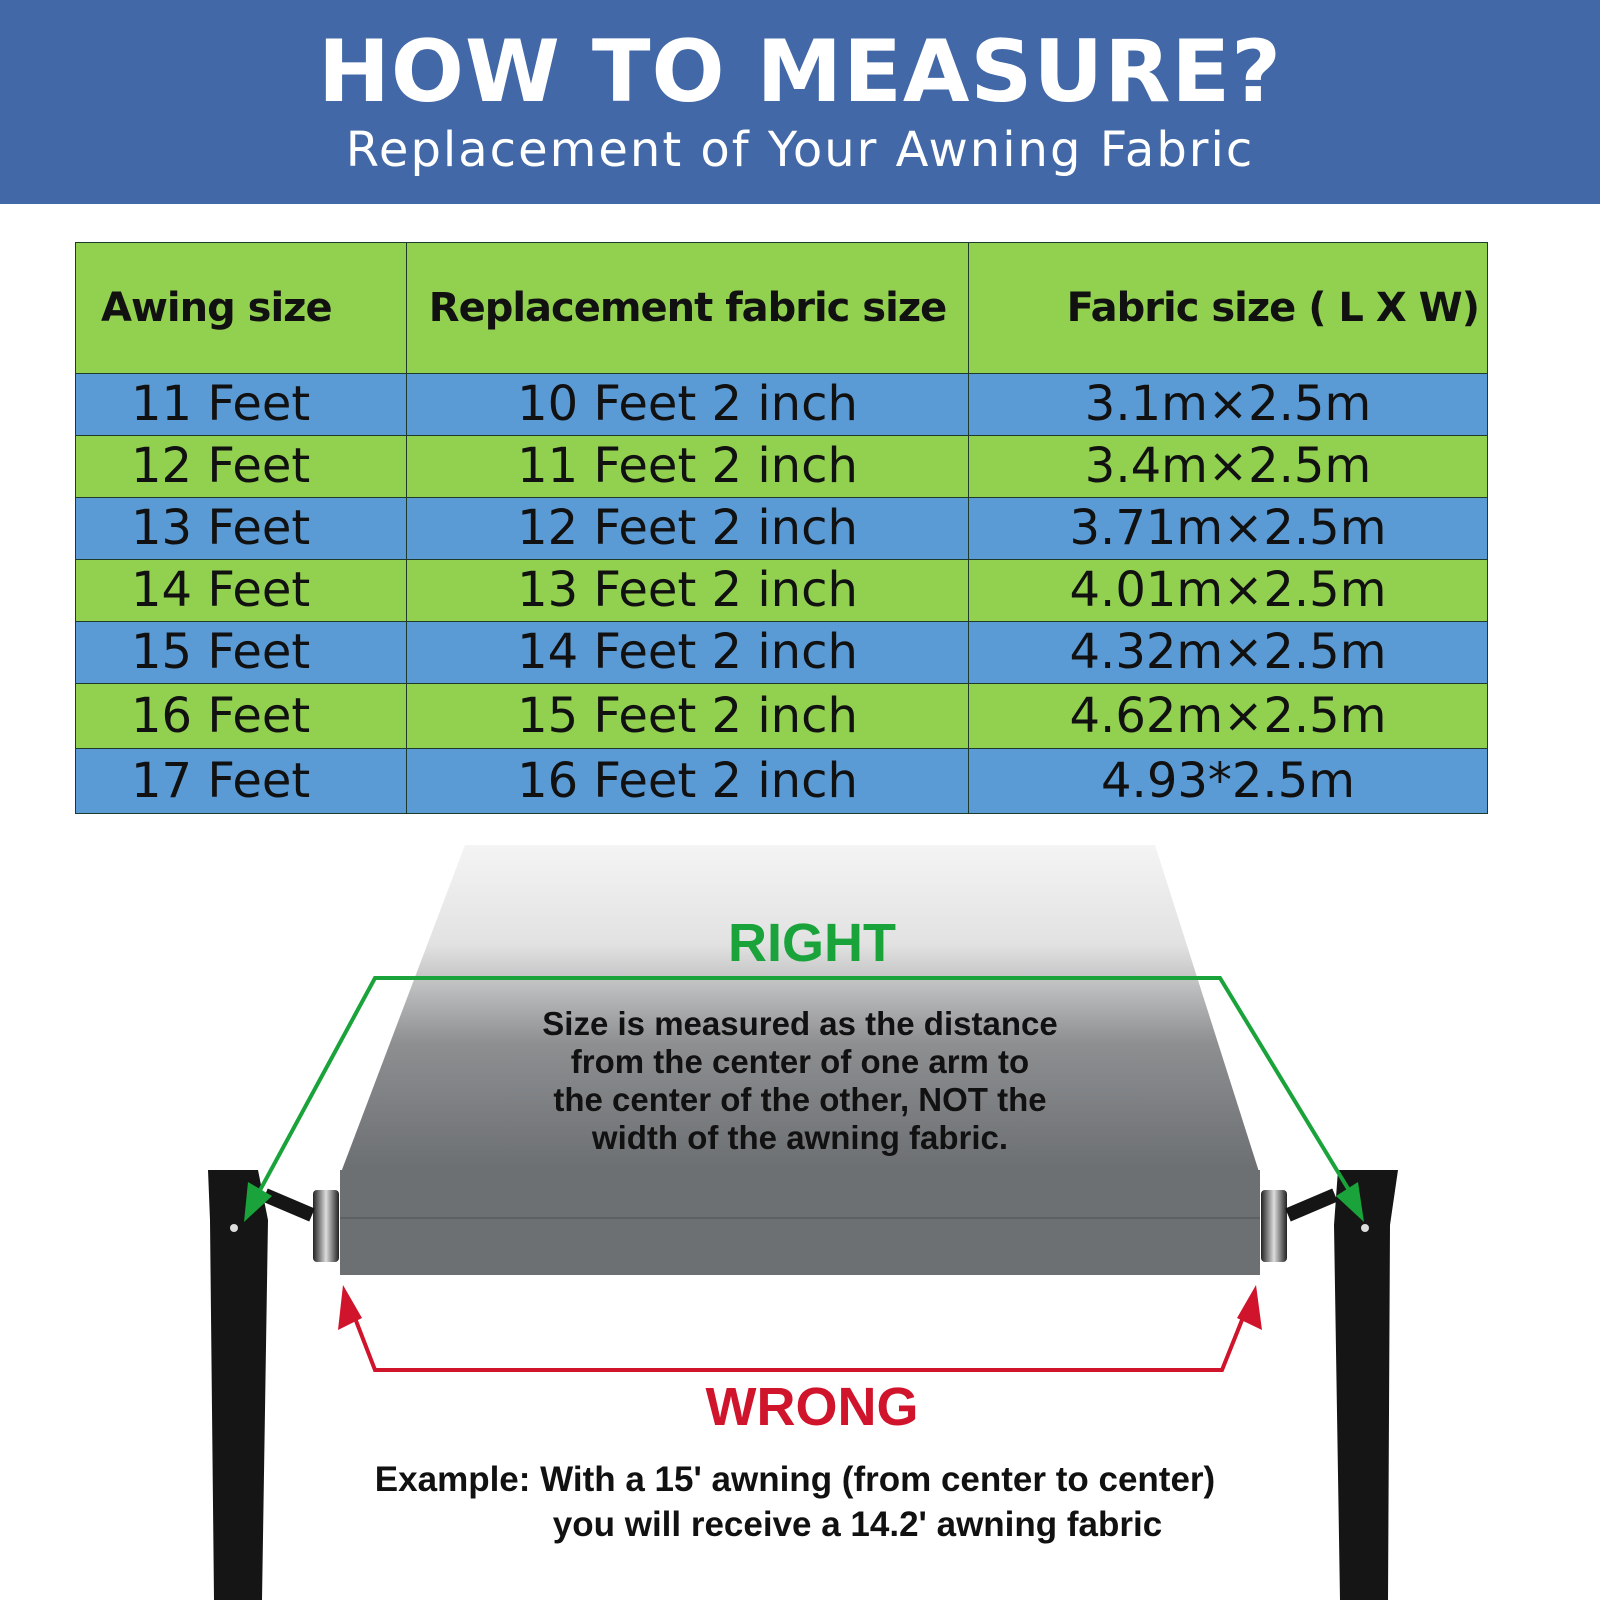 The width and height of the screenshot is (1600, 1600). Describe the element at coordinates (350, 1307) in the screenshot. I see `red-arrowhead-left` at that location.